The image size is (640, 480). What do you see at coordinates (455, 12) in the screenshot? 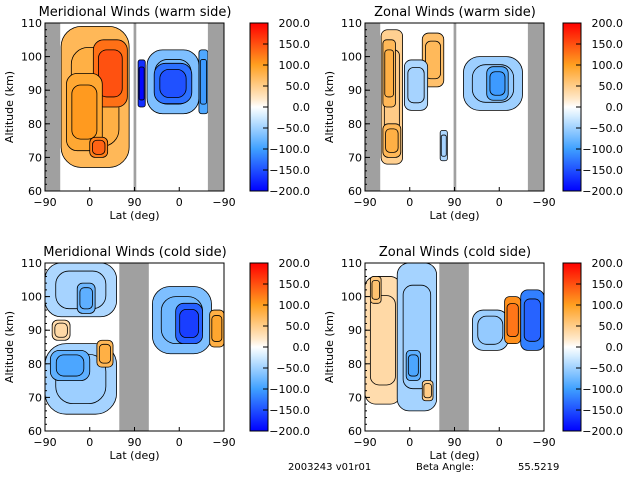
I see `chart-title: Zonal Winds (warm side)` at bounding box center [455, 12].